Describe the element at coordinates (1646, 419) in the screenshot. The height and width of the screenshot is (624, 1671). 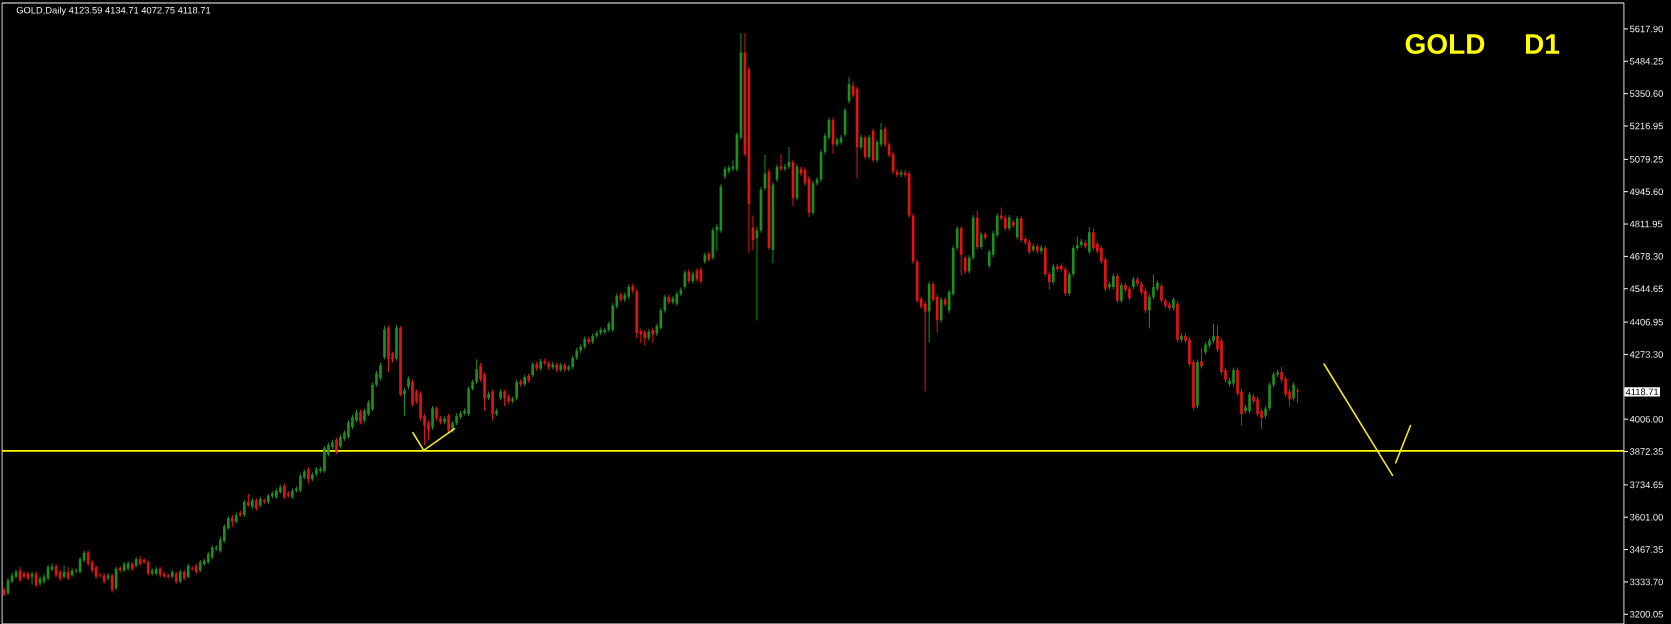
I see `y-tick-label: 4006.00` at that location.